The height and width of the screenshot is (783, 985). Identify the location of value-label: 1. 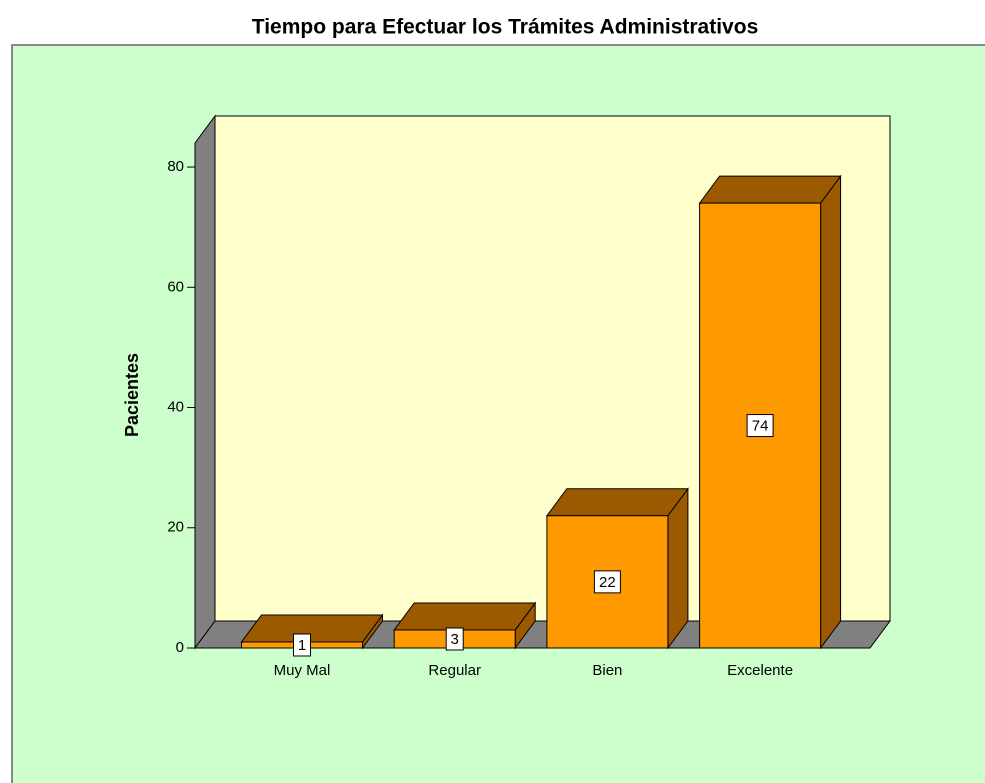
(302, 645).